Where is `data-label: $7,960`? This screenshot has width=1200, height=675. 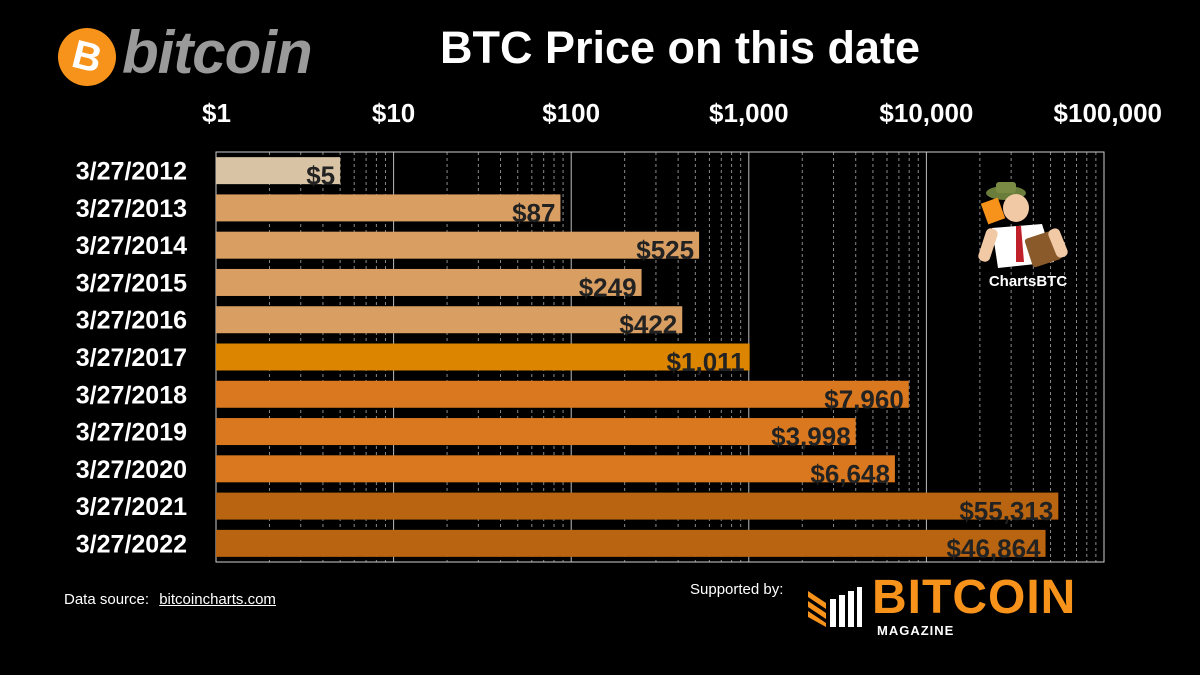
data-label: $7,960 is located at coordinates (864, 399).